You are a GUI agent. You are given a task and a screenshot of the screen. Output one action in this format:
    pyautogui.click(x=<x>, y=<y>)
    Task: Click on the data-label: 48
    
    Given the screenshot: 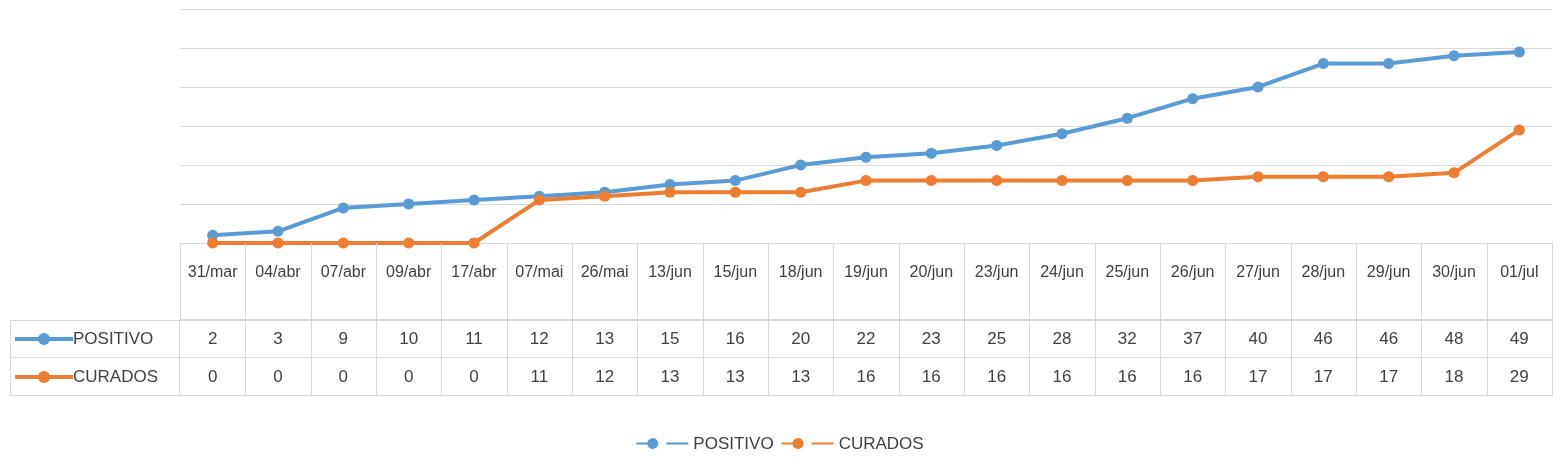 What is the action you would take?
    pyautogui.click(x=1454, y=339)
    